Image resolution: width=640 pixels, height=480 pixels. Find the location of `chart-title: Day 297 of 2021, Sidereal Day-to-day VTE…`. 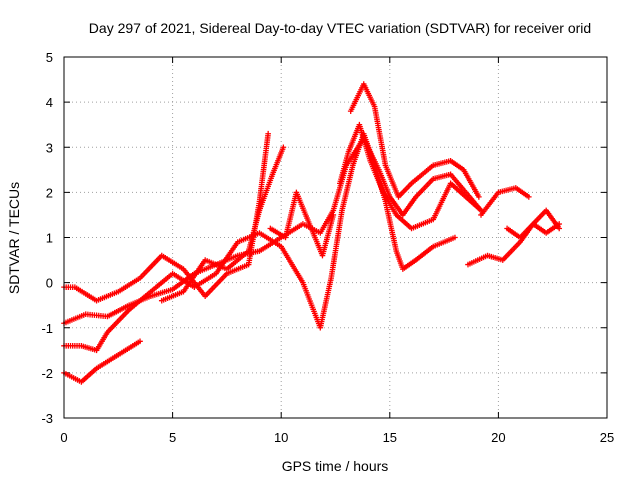

chart-title: Day 297 of 2021, Sidereal Day-to-day VTE… is located at coordinates (340, 28).